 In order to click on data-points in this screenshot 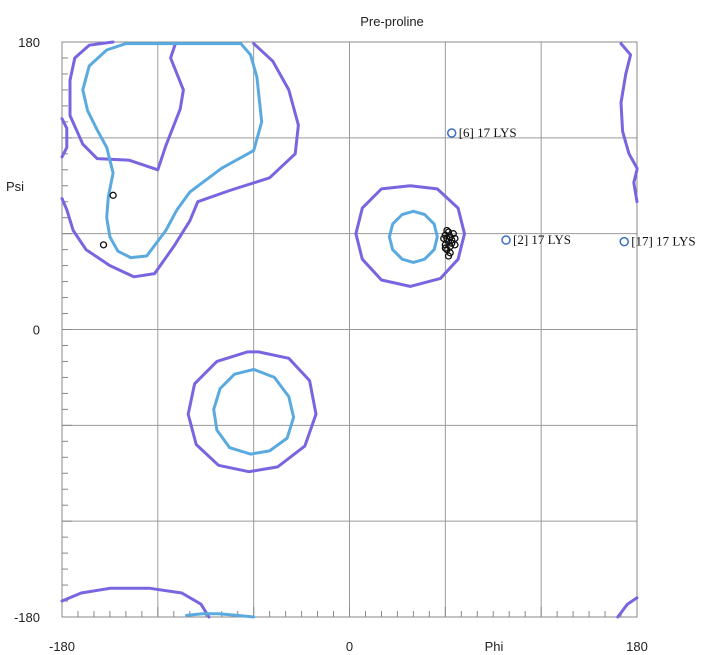, I will do `click(279, 225)`.